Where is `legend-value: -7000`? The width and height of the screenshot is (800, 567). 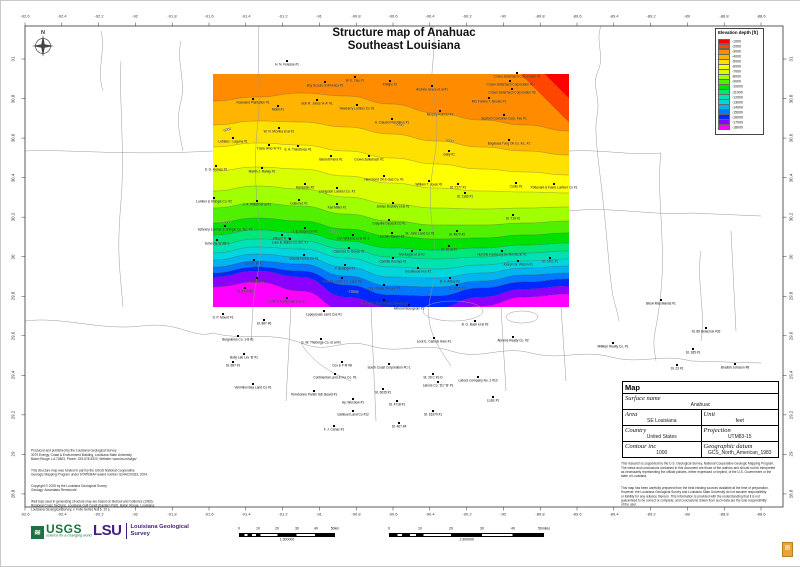 legend-value: -7000 is located at coordinates (736, 72).